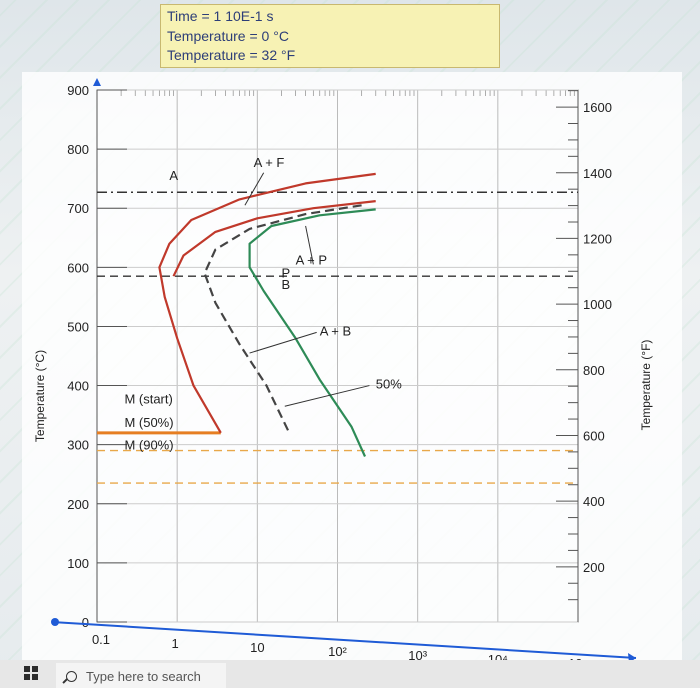 The height and width of the screenshot is (688, 700). What do you see at coordinates (417, 655) in the screenshot?
I see `x-tick-label: 10³` at bounding box center [417, 655].